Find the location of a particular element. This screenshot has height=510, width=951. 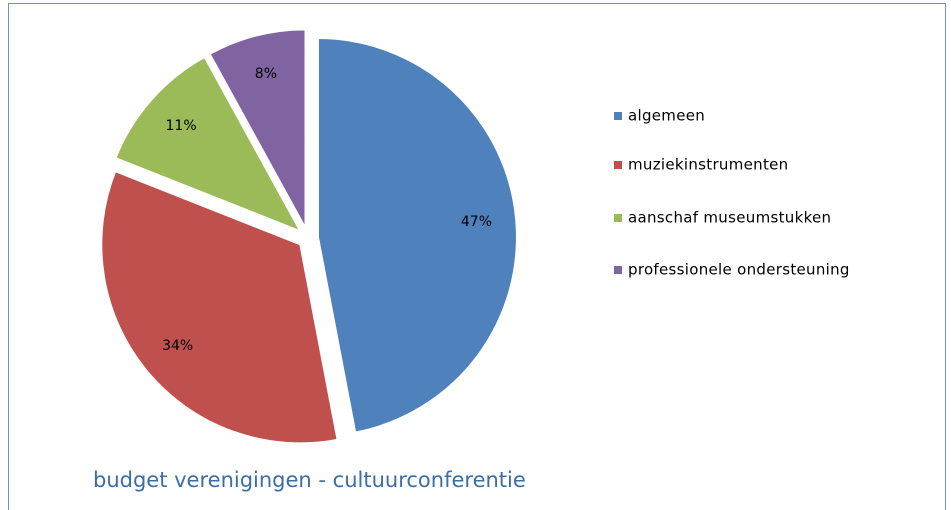

legend-label: algemeen is located at coordinates (666, 116).